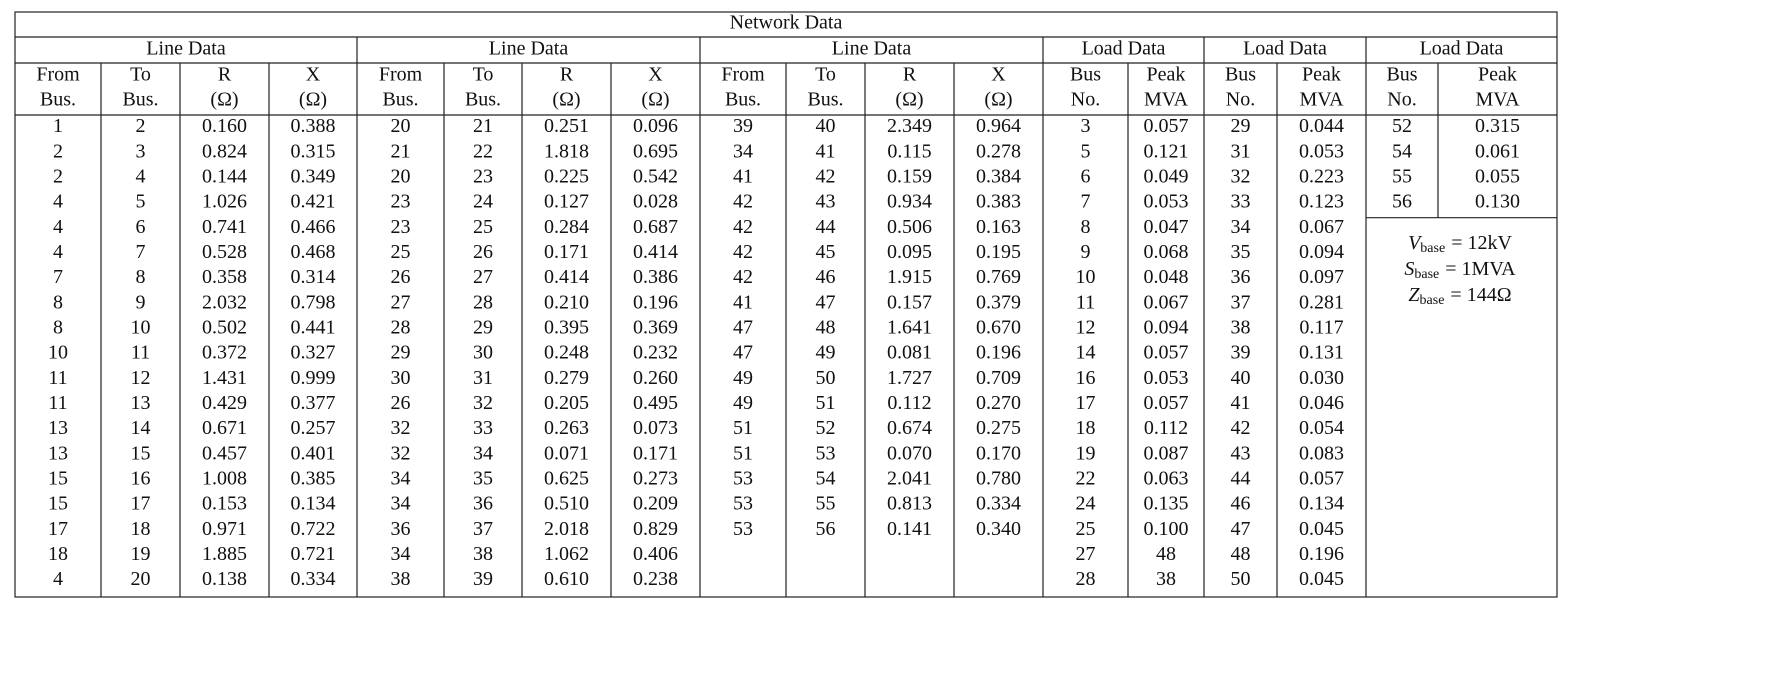 The width and height of the screenshot is (1765, 697). I want to click on cell: 0.115, so click(909, 151).